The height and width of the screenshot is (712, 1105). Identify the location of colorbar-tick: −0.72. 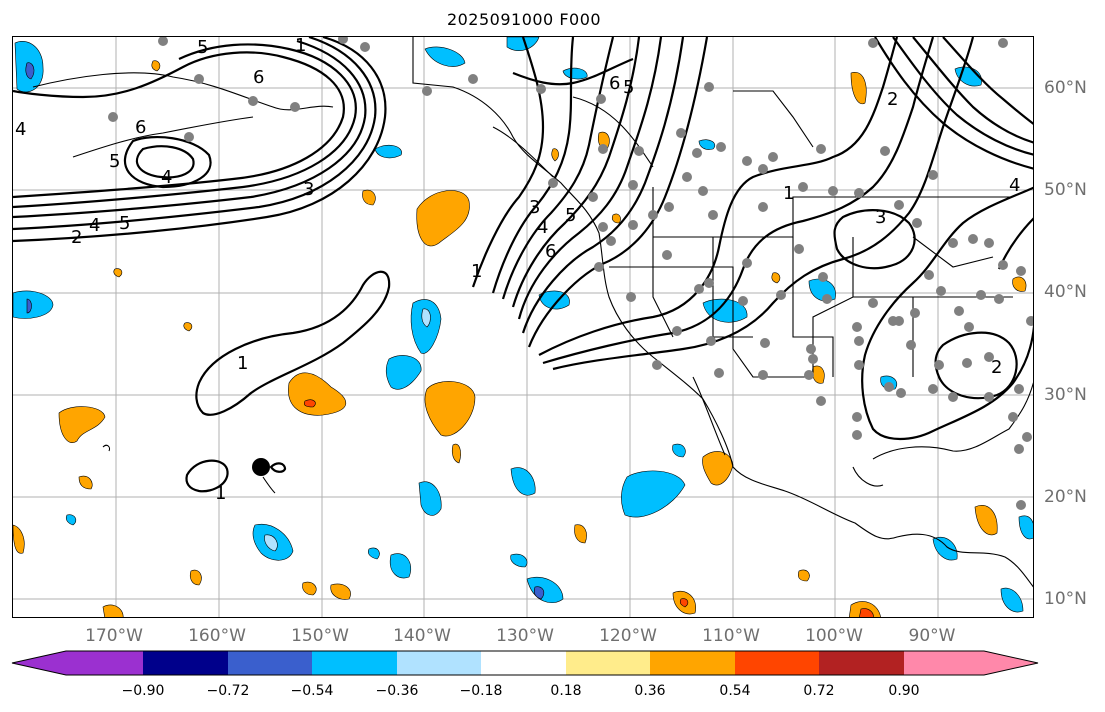
(228, 691).